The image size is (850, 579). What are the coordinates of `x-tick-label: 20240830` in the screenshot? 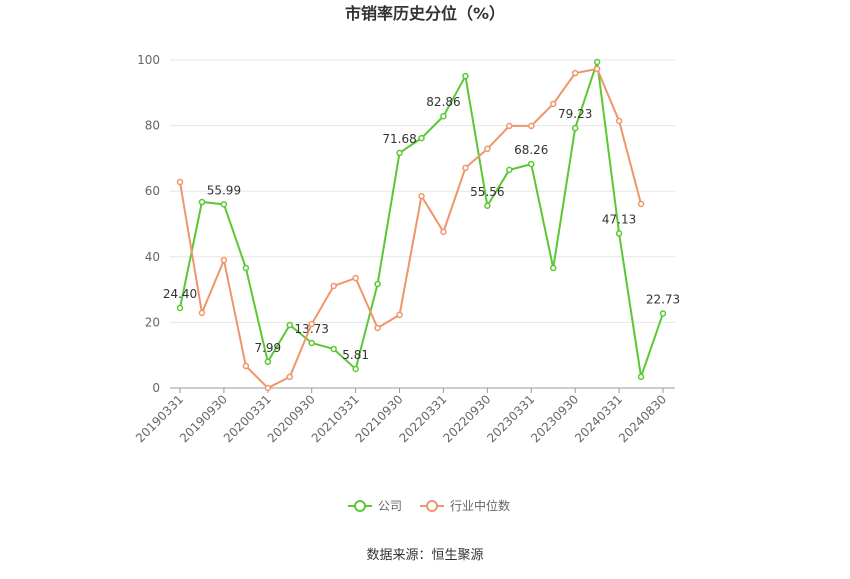 It's located at (642, 418).